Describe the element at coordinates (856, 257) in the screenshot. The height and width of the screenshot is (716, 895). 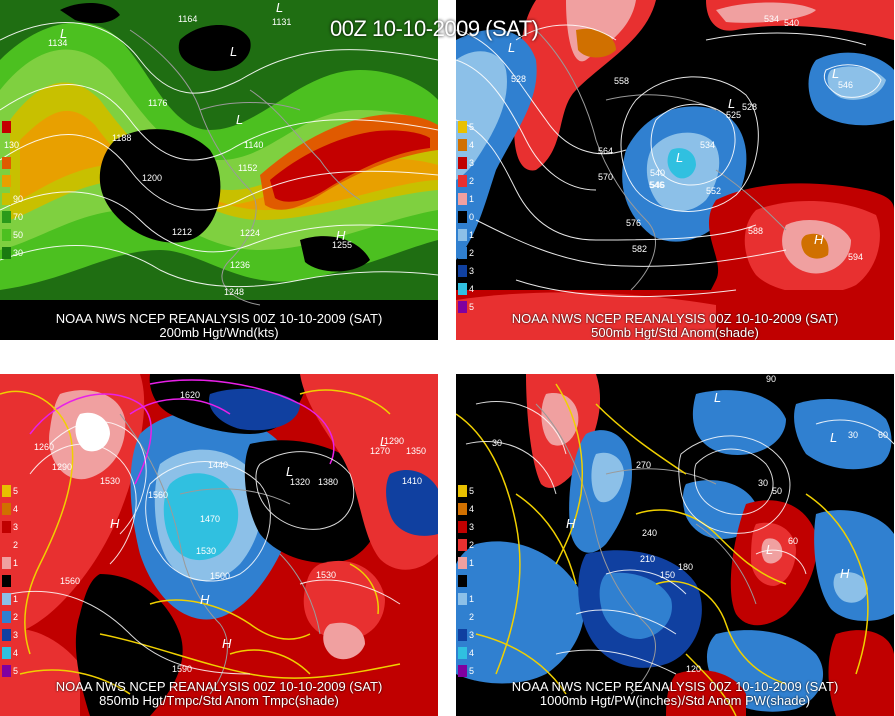
I see `contour-label: 594` at that location.